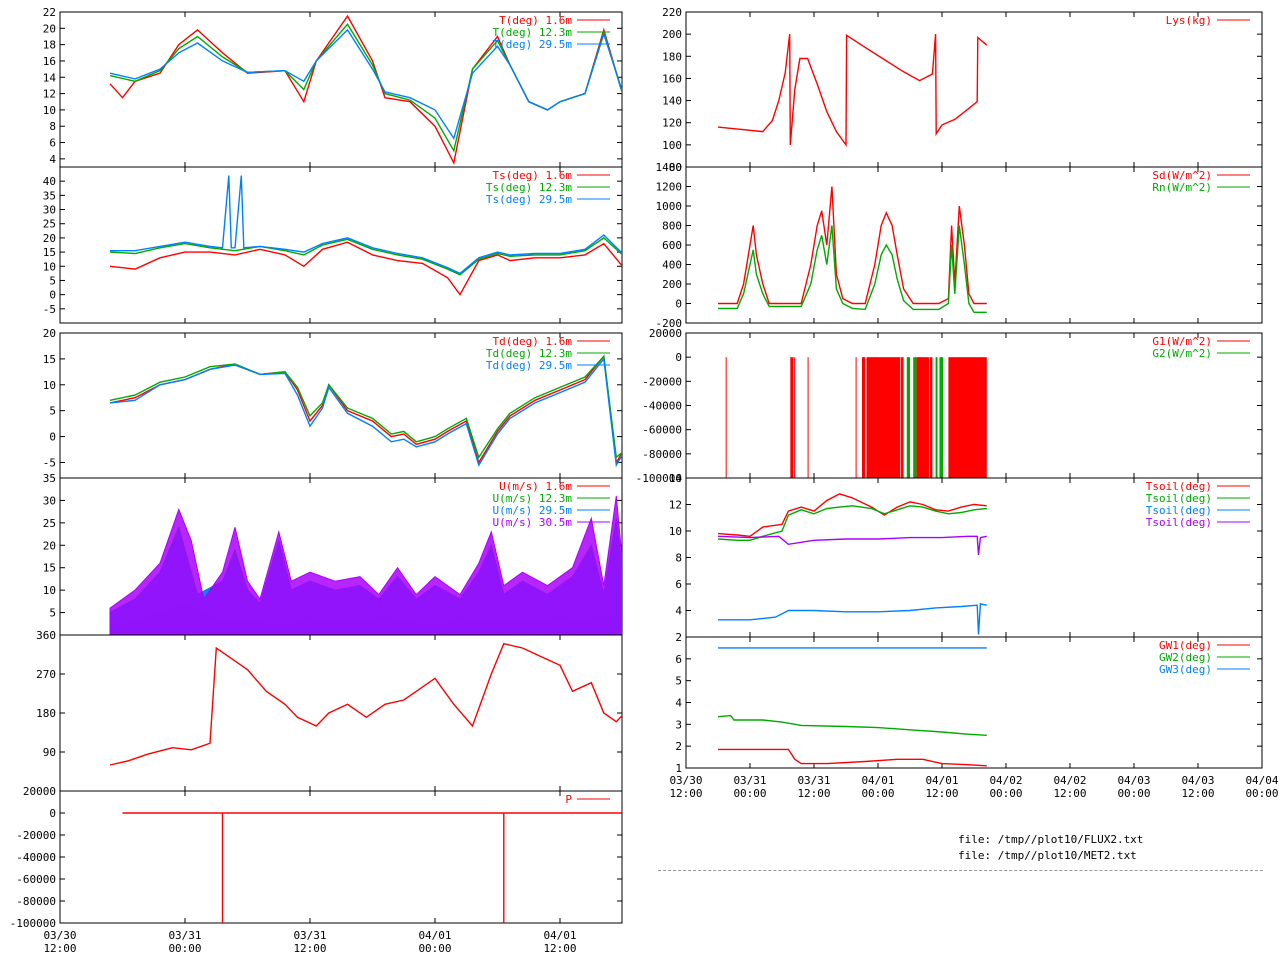 The image size is (1280, 960). What do you see at coordinates (49, 309) in the screenshot?
I see `ytick-label-ts: -5` at bounding box center [49, 309].